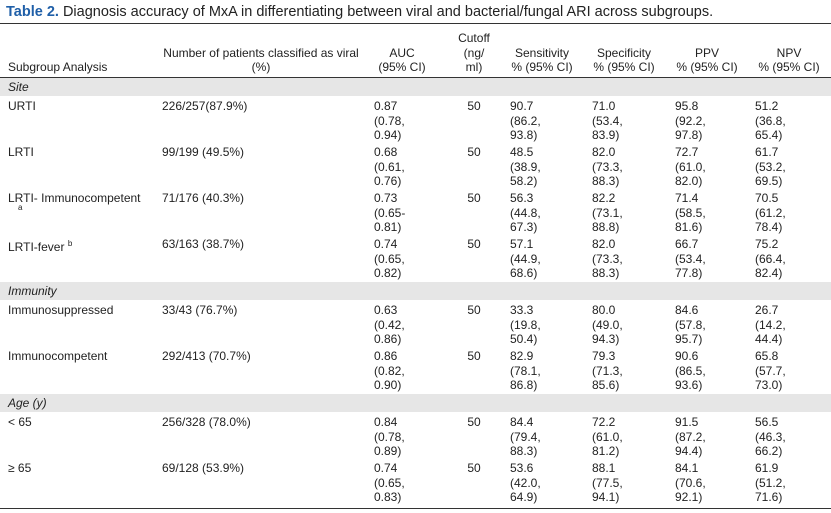  Describe the element at coordinates (606, 181) in the screenshot. I see `cell-text: 88.3)` at that location.